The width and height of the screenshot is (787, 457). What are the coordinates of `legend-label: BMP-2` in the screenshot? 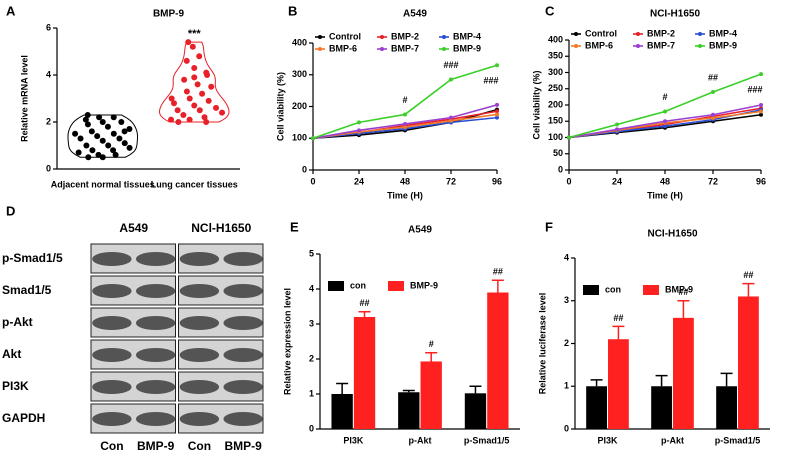 It's located at (661, 33).